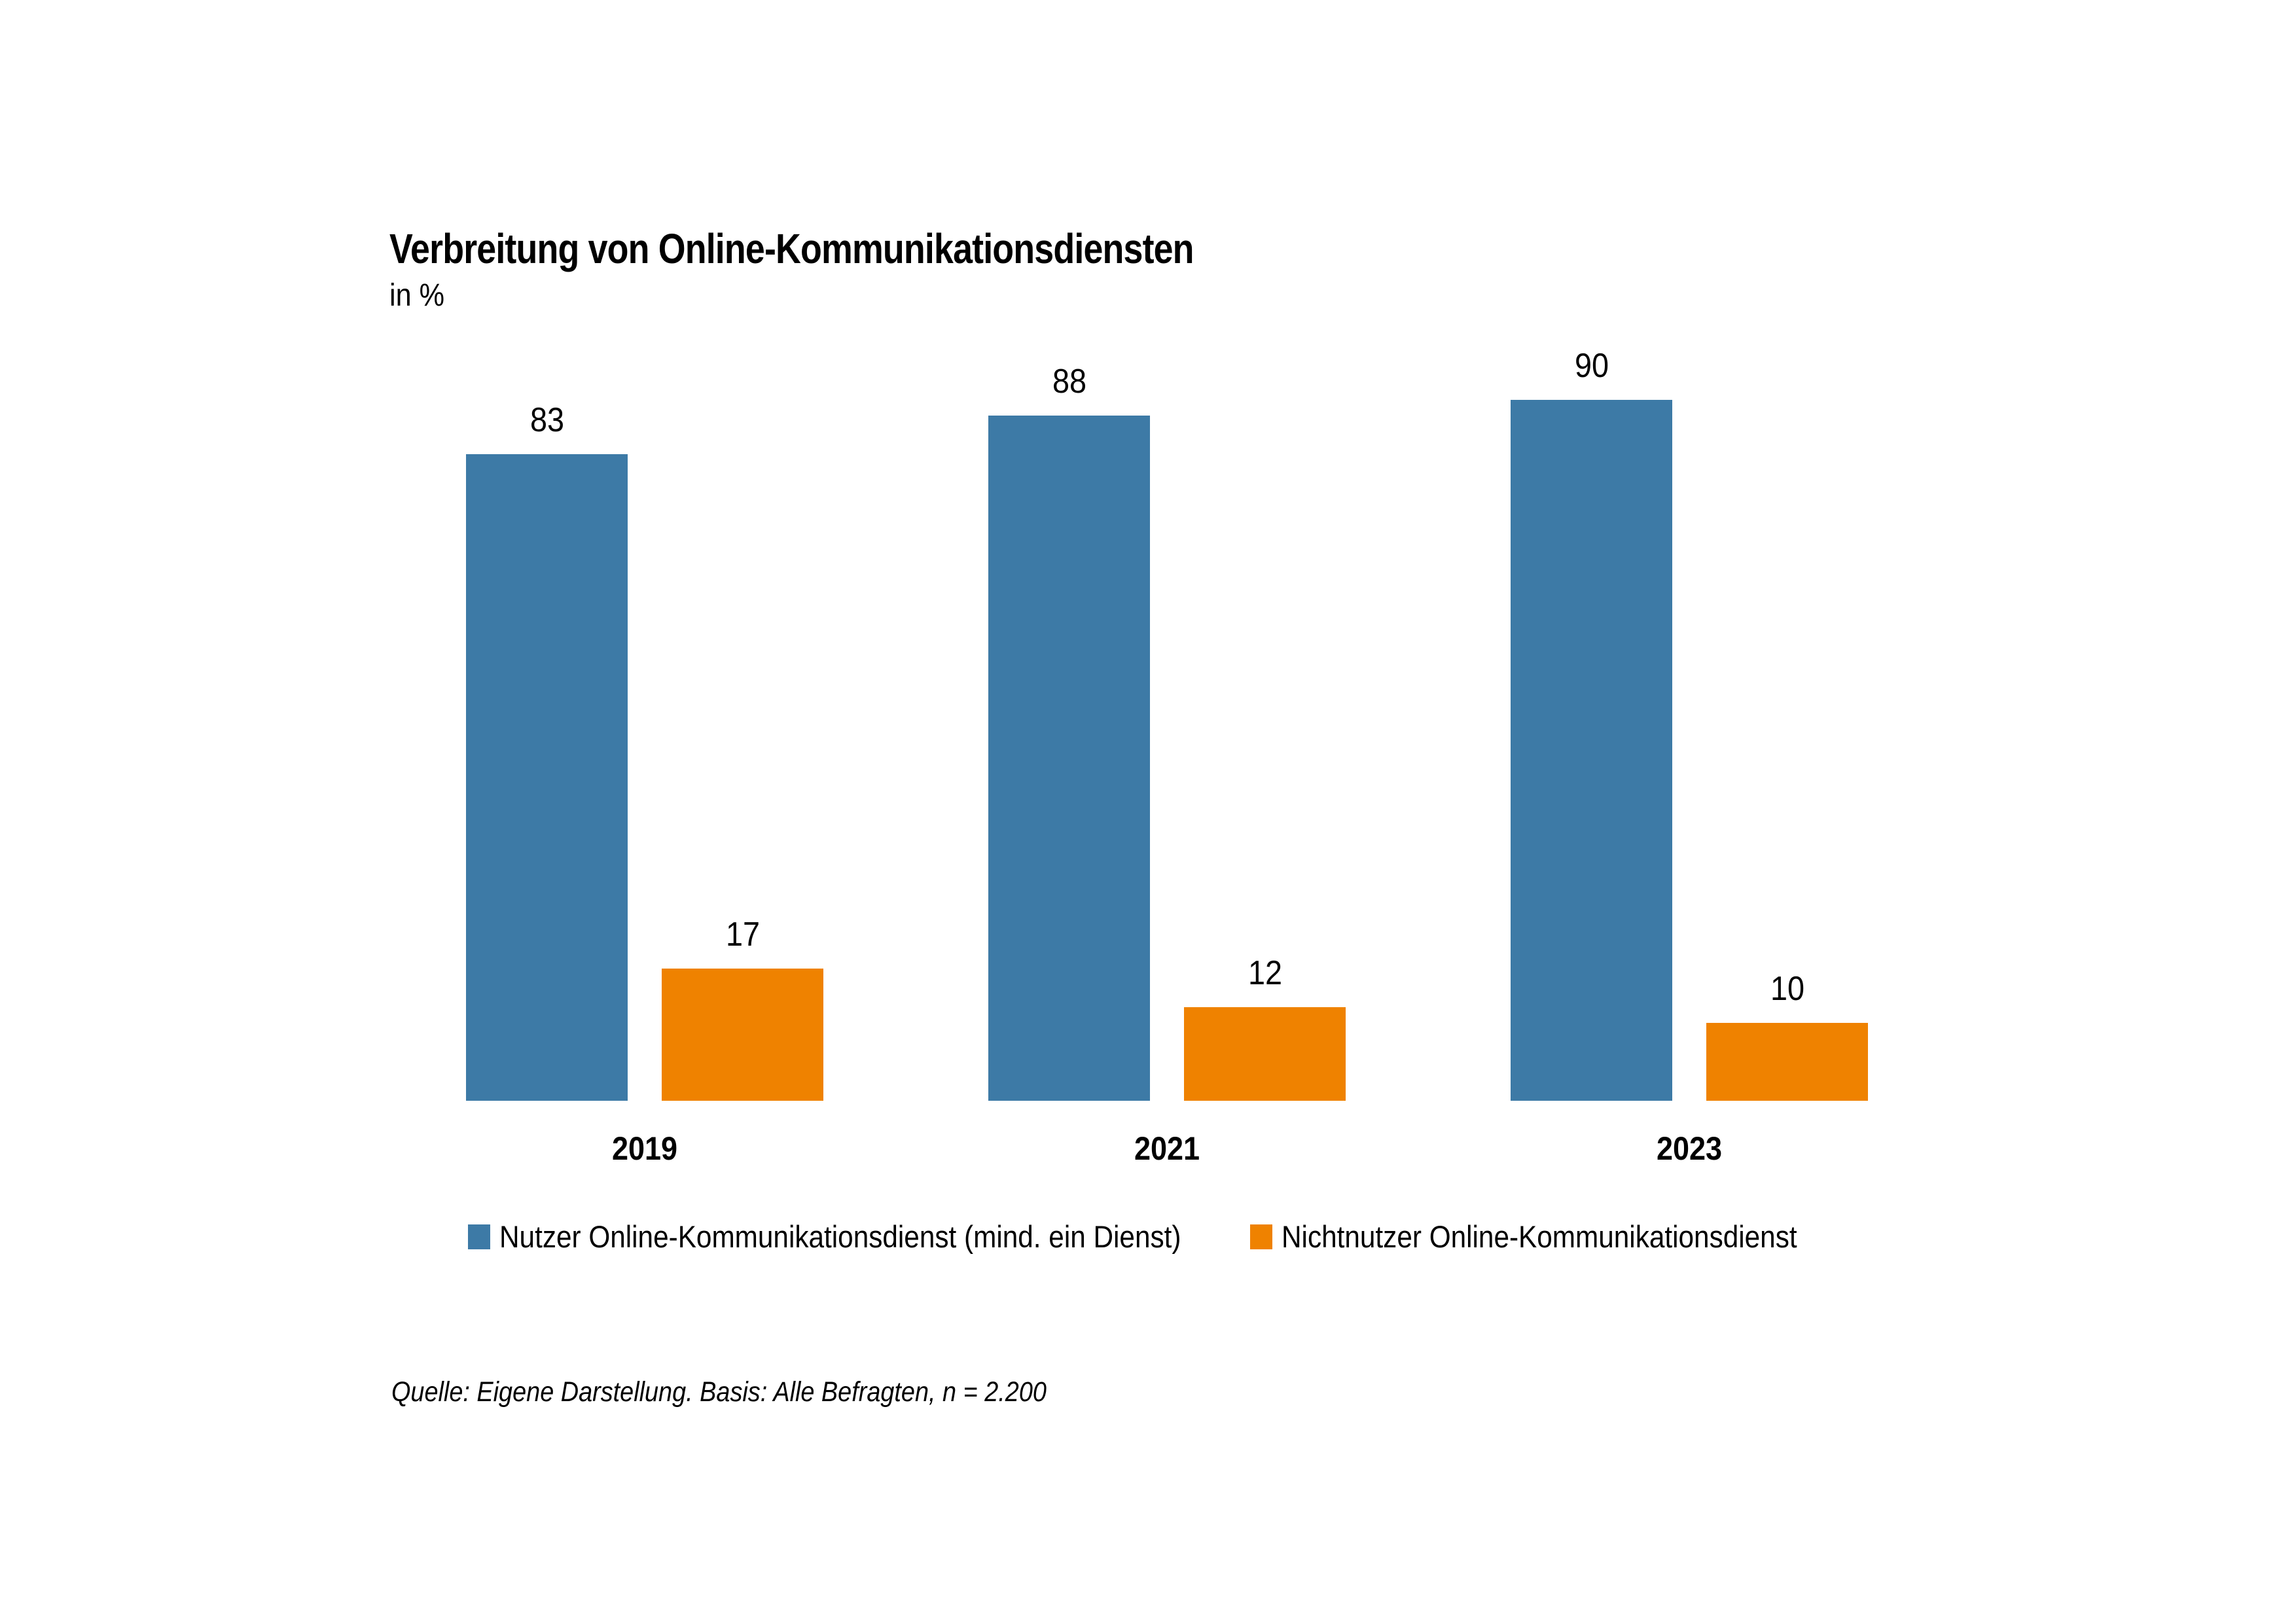 The height and width of the screenshot is (1623, 2296). Describe the element at coordinates (417, 295) in the screenshot. I see `chart-subtitle: in %` at that location.